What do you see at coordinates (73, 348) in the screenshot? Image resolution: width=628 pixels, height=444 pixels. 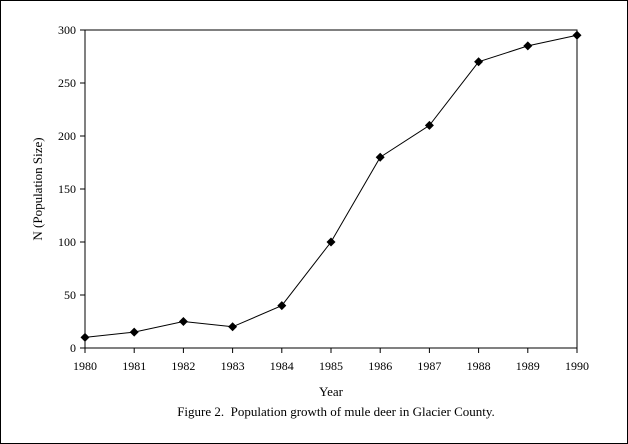 I see `y-tick-label: 0` at bounding box center [73, 348].